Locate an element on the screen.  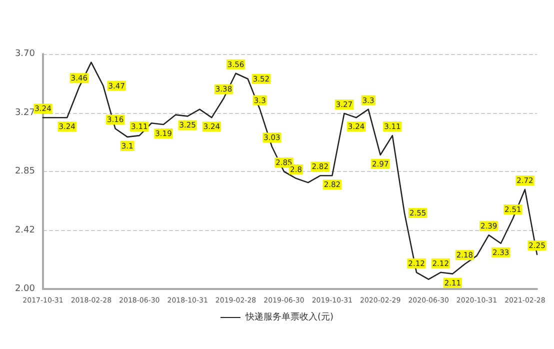
y-tick-label: 3.70 is located at coordinates (25, 54).